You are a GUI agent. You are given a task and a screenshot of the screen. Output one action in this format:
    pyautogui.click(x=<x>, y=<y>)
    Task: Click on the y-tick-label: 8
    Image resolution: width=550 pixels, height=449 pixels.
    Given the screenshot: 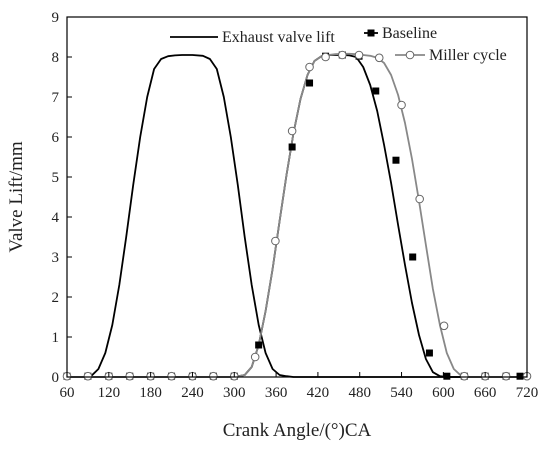 What is the action you would take?
    pyautogui.click(x=56, y=58)
    